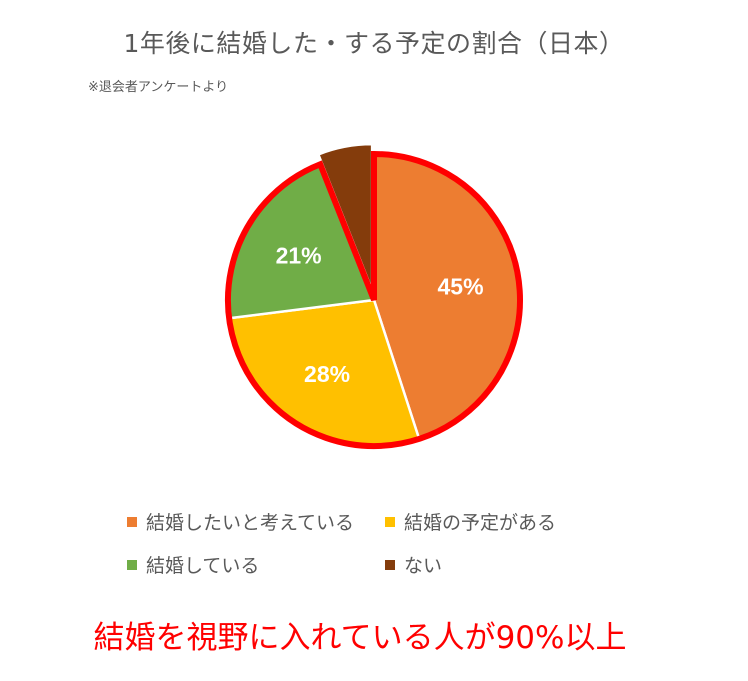 The height and width of the screenshot is (681, 748). What do you see at coordinates (327, 374) in the screenshot?
I see `data-label-2: 28%` at bounding box center [327, 374].